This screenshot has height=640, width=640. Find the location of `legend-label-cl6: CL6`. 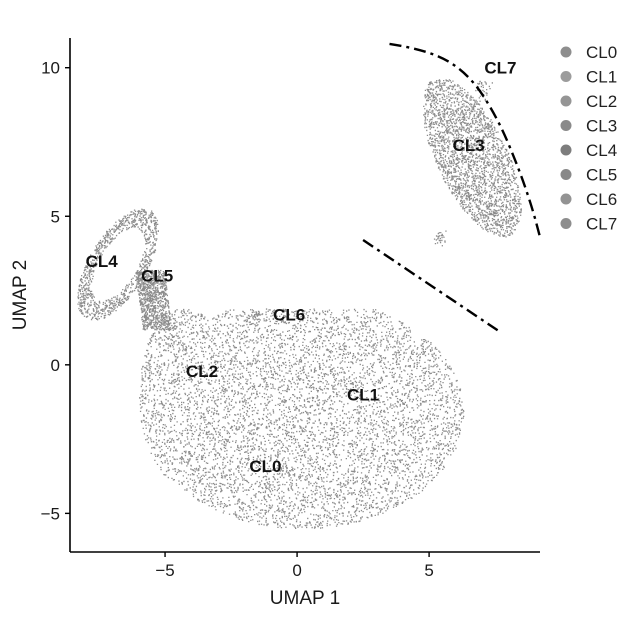

legend-label-cl6: CL6 is located at coordinates (601, 199).